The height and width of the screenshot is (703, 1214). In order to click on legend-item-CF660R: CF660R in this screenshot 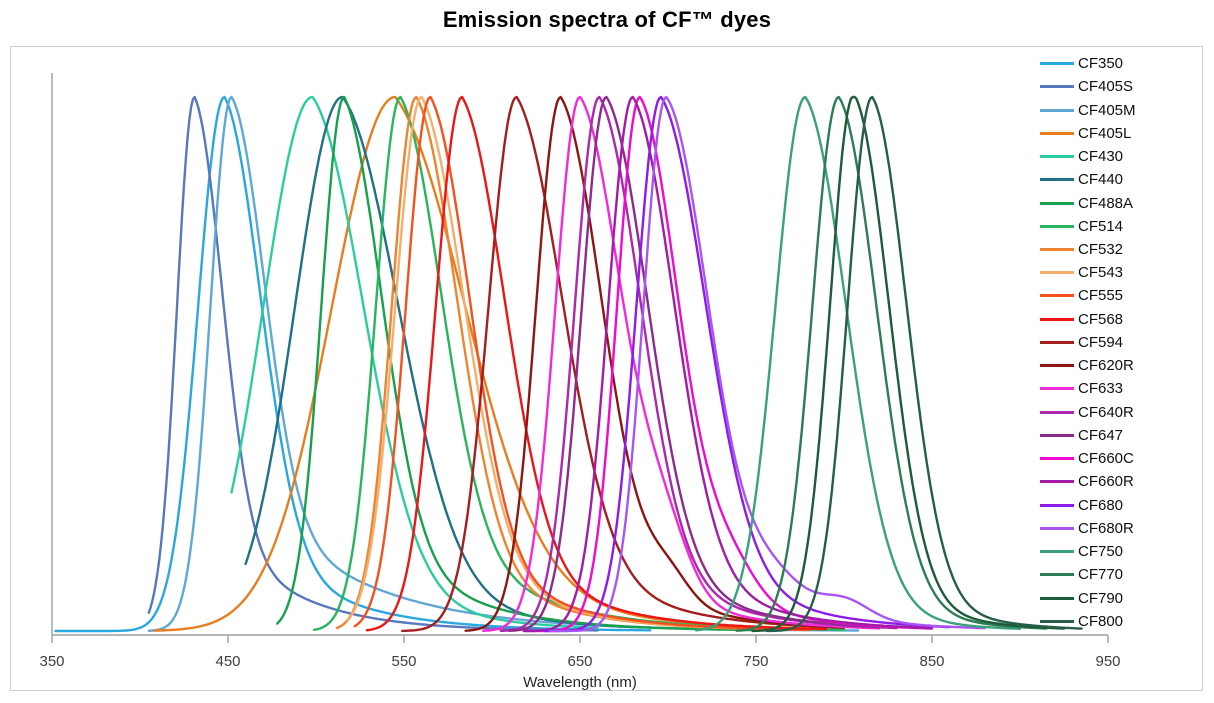, I will do `click(1115, 481)`.